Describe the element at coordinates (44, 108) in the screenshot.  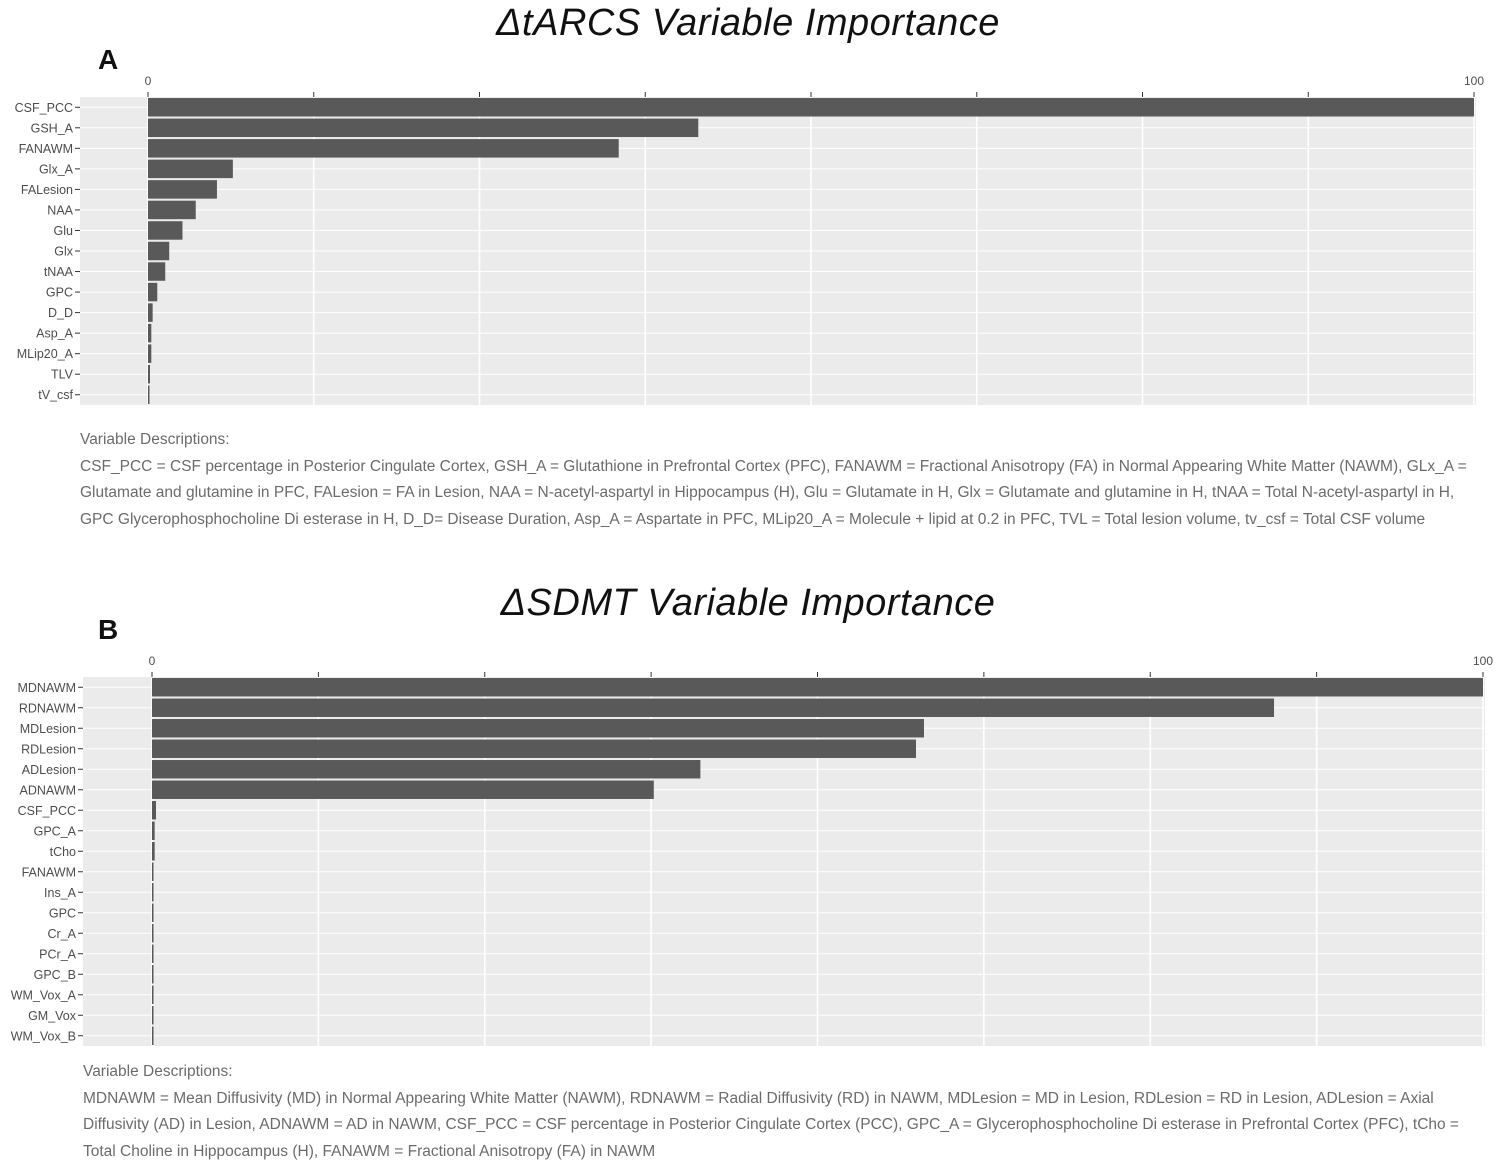
I see `chart-a-category-label: CSF_PCC` at that location.